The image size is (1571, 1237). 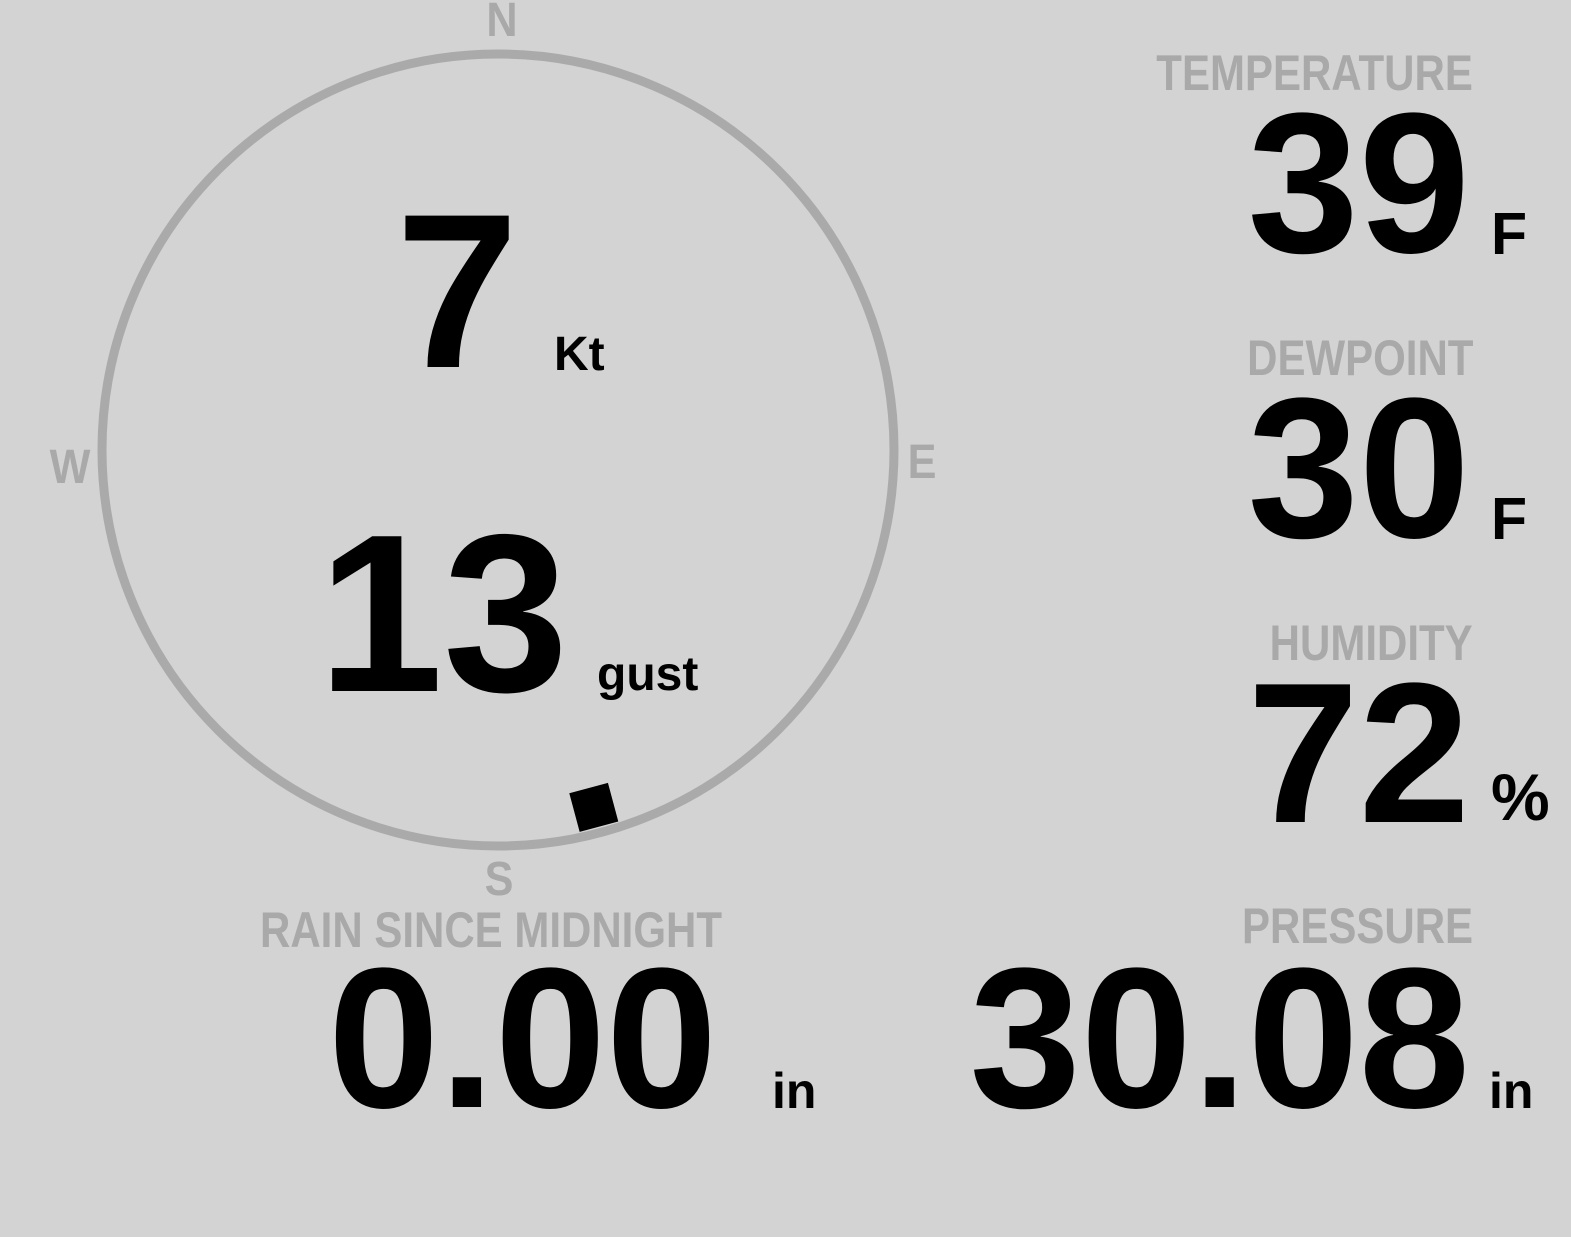 What do you see at coordinates (70, 467) in the screenshot?
I see `compass-west: W` at bounding box center [70, 467].